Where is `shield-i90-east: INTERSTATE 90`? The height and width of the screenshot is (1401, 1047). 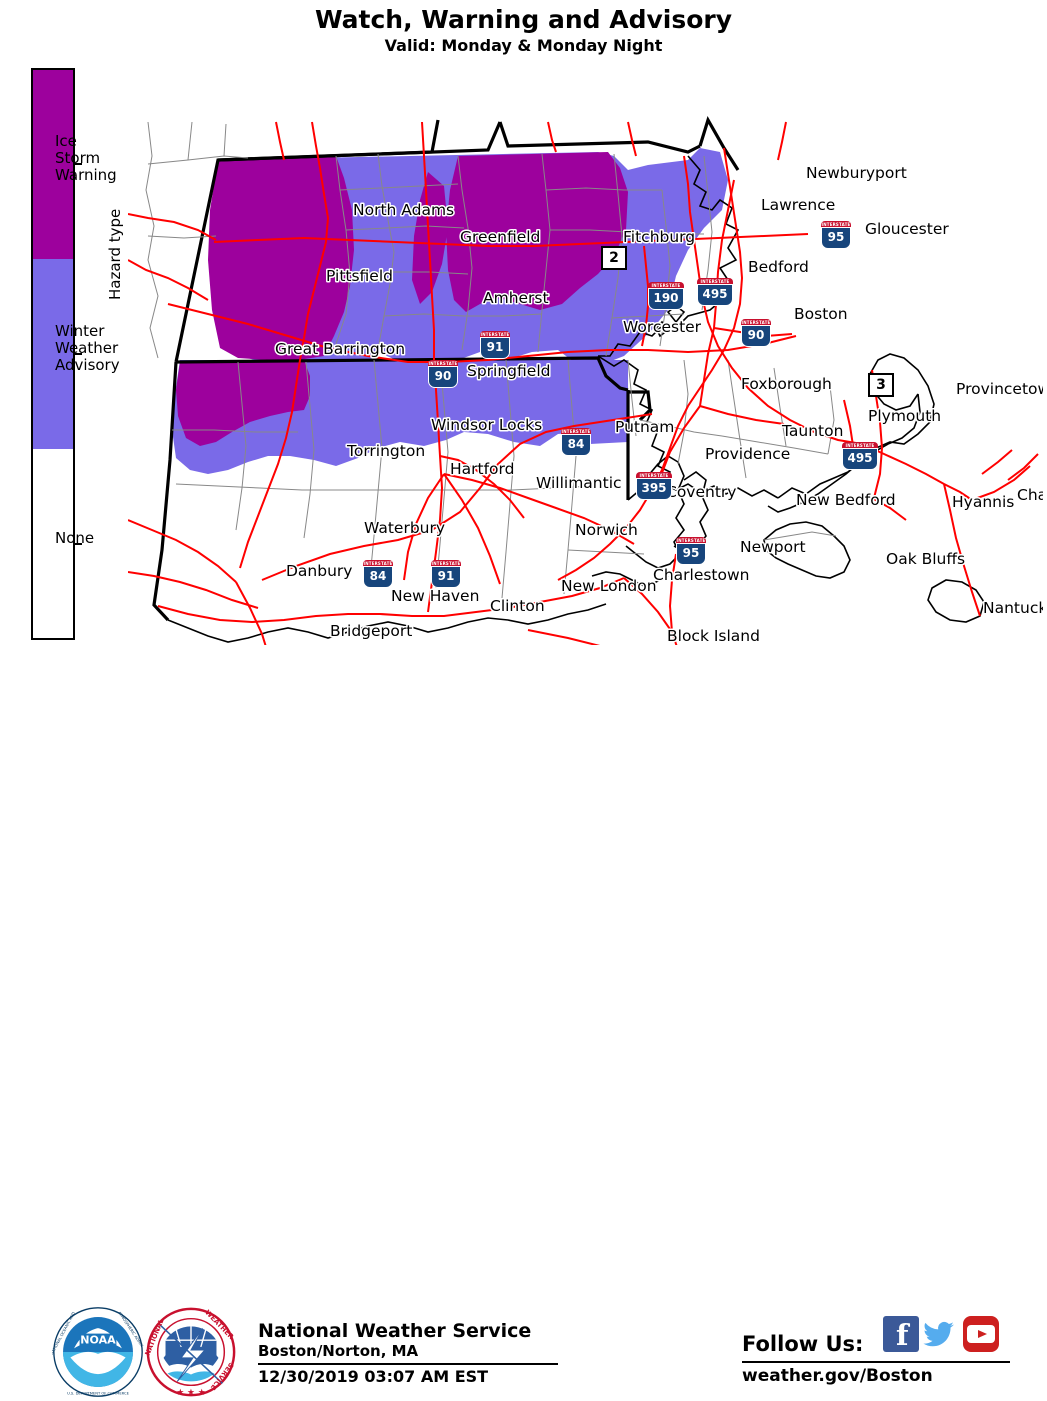 shield-i90-east: INTERSTATE 90 is located at coordinates (756, 333).